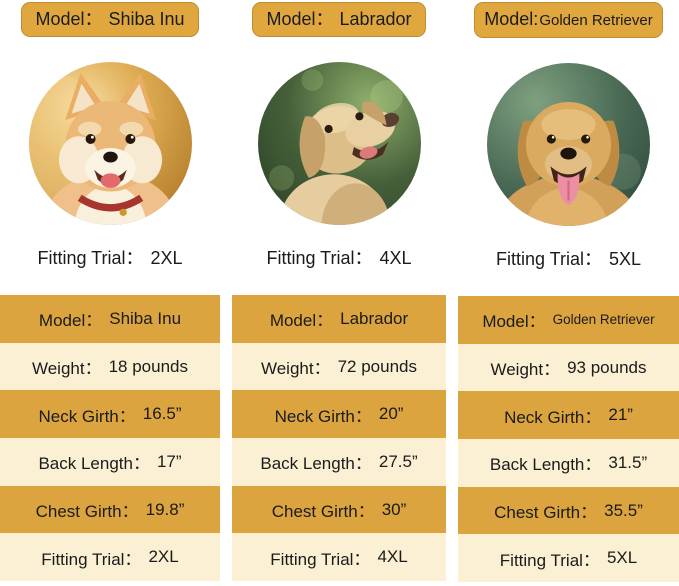 The height and width of the screenshot is (586, 679). Describe the element at coordinates (398, 461) in the screenshot. I see `row-value: 27.5”` at that location.